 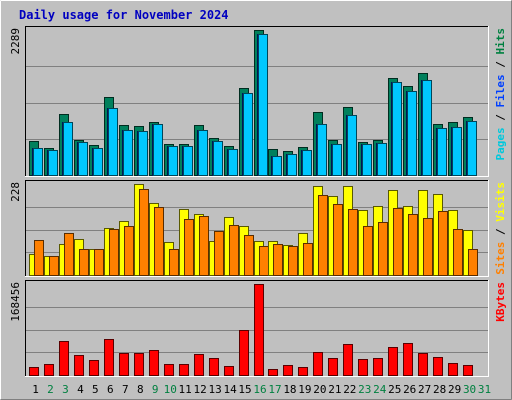 What do you see at coordinates (380, 389) in the screenshot?
I see `x-tick-label: 24` at bounding box center [380, 389].